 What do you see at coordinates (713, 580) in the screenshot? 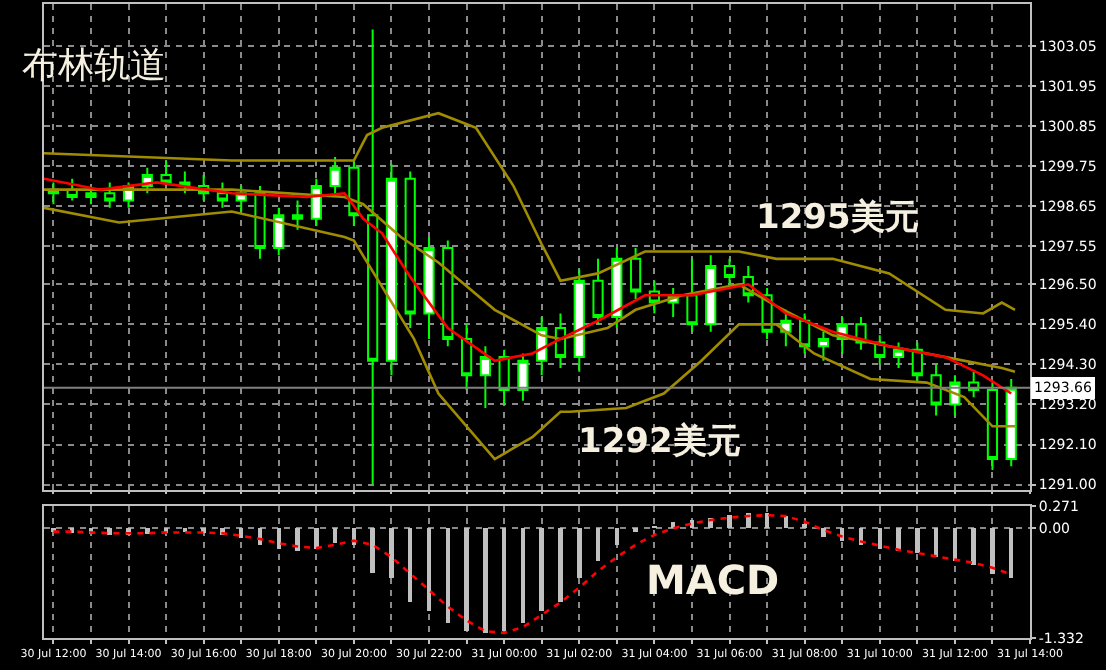
I see `annotation: MACD` at bounding box center [713, 580].